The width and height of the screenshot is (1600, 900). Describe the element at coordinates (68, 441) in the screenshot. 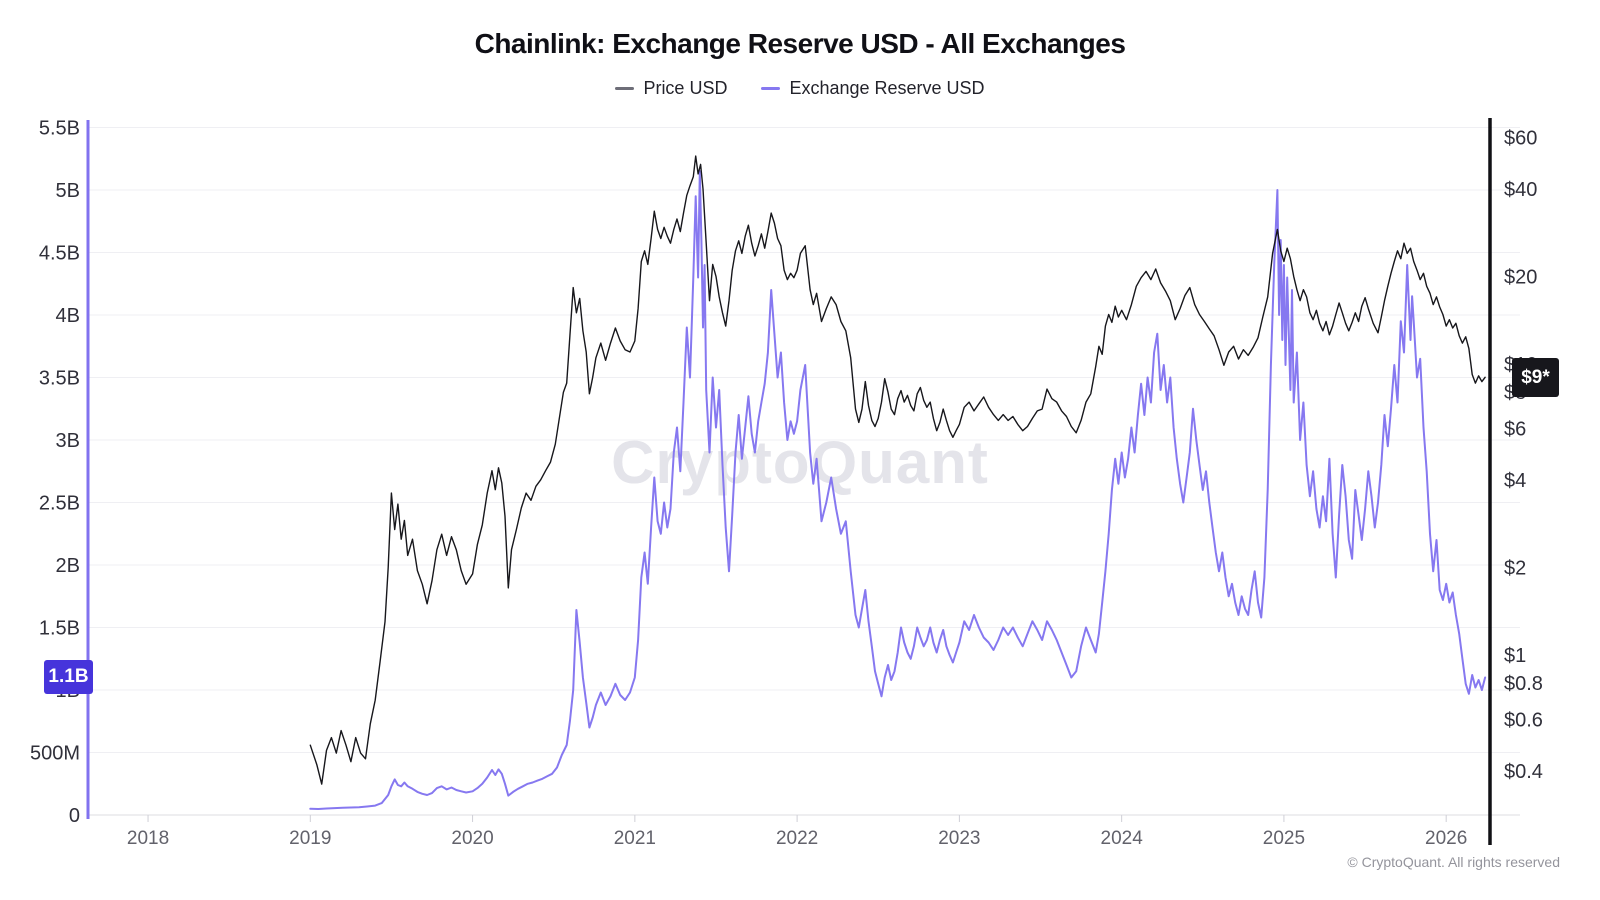

I see `left-axis-label-3B: 3B` at that location.